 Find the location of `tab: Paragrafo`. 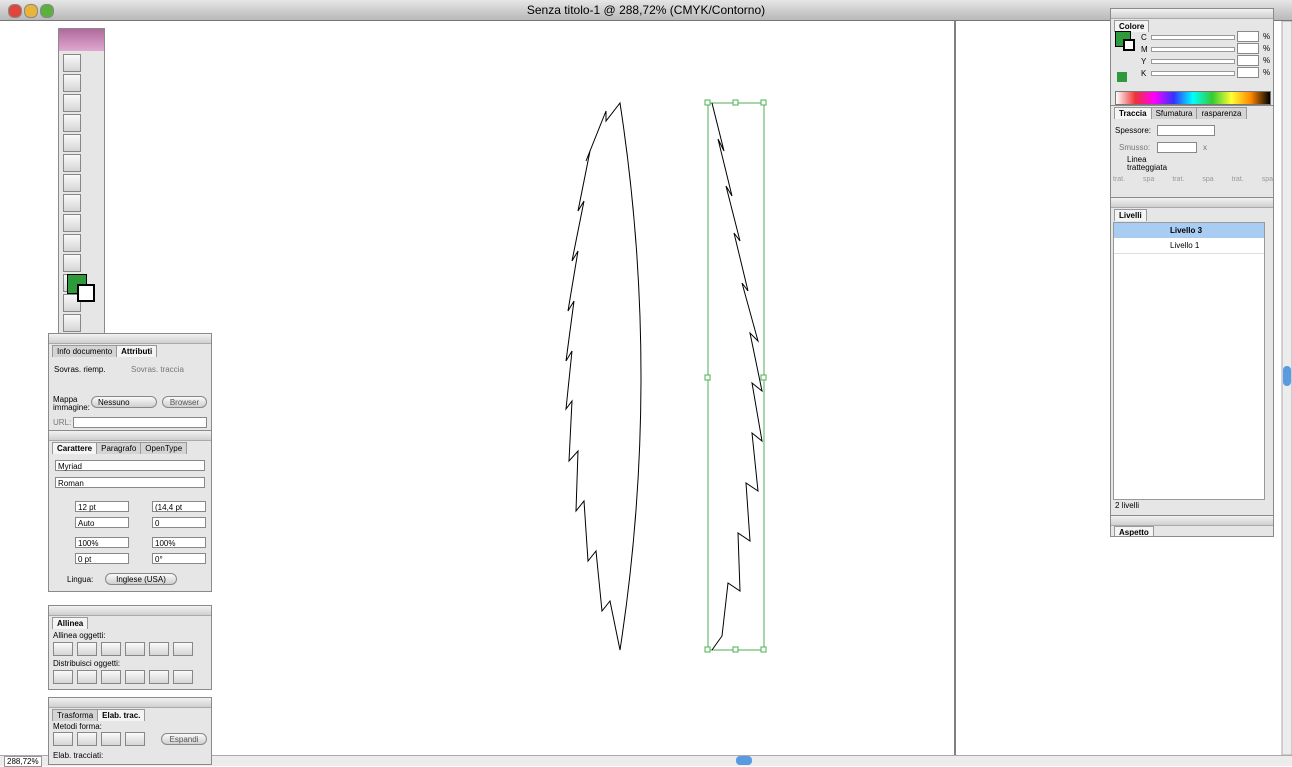

tab: Paragrafo is located at coordinates (119, 448).